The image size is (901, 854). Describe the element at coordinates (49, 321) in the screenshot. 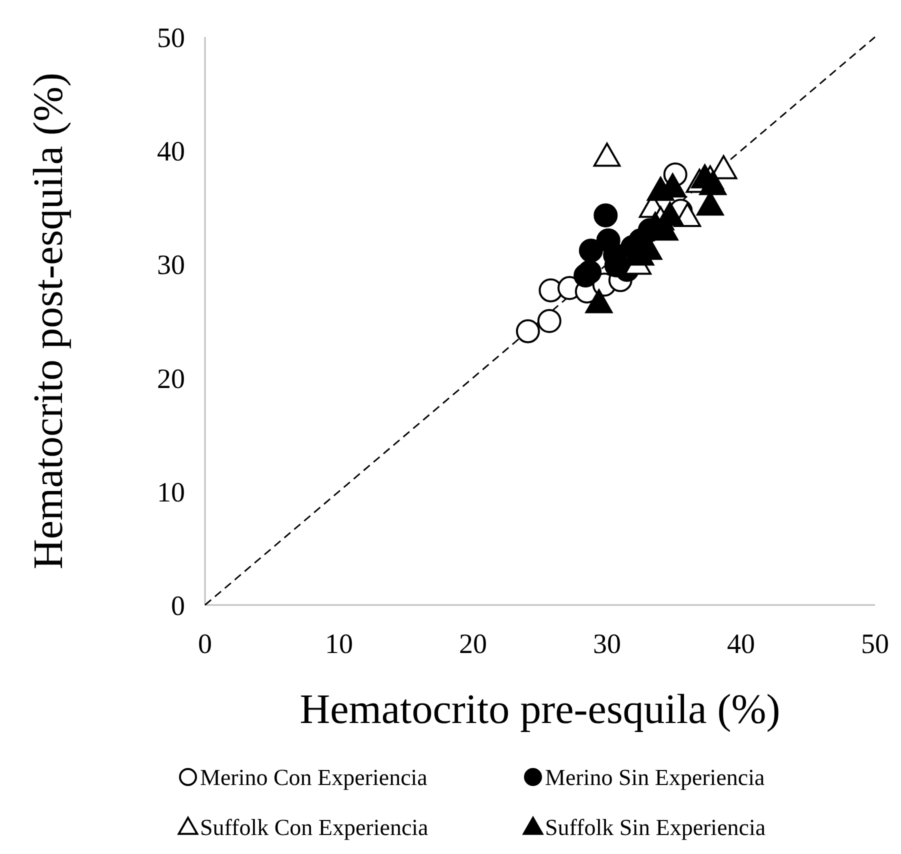

I see `y-axis-title: Hematocrito post-esquila (%)` at that location.